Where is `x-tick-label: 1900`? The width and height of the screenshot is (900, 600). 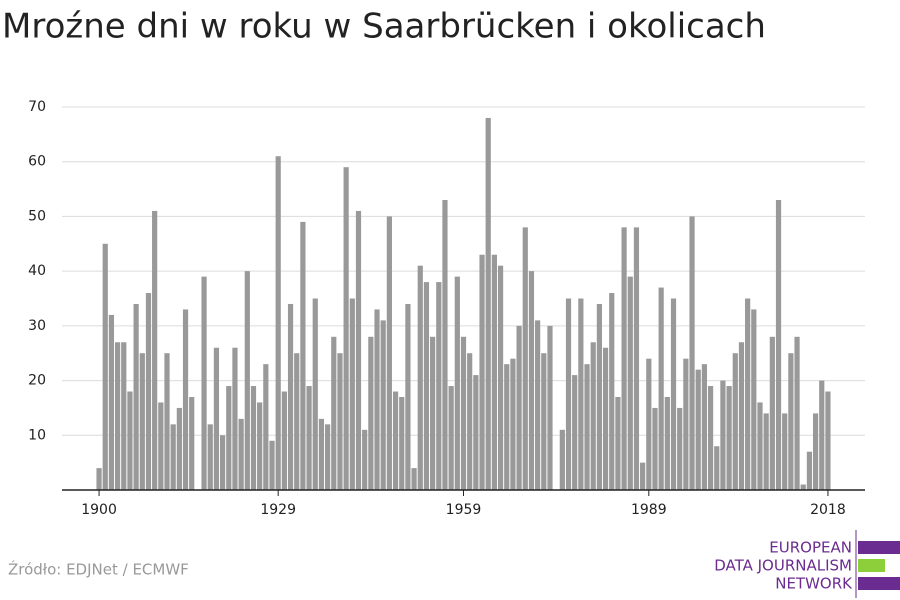
x-tick-label: 1900 is located at coordinates (99, 510).